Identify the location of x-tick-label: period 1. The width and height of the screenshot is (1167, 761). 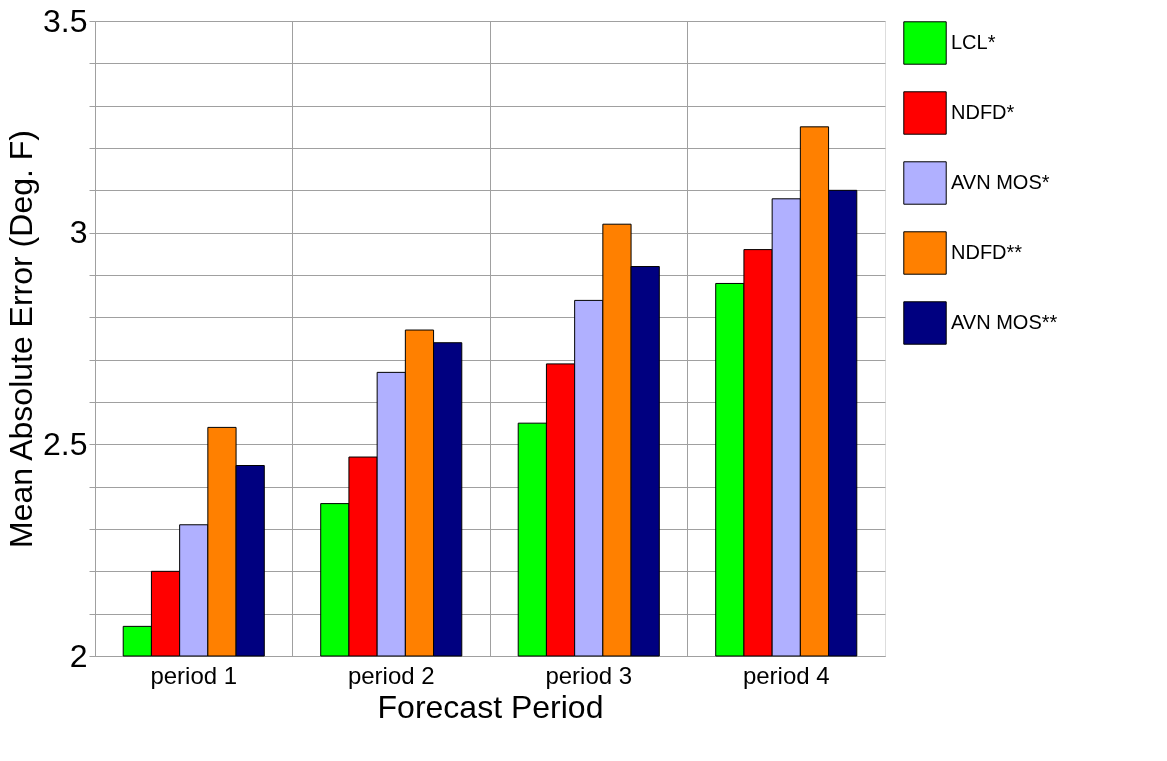
(194, 675).